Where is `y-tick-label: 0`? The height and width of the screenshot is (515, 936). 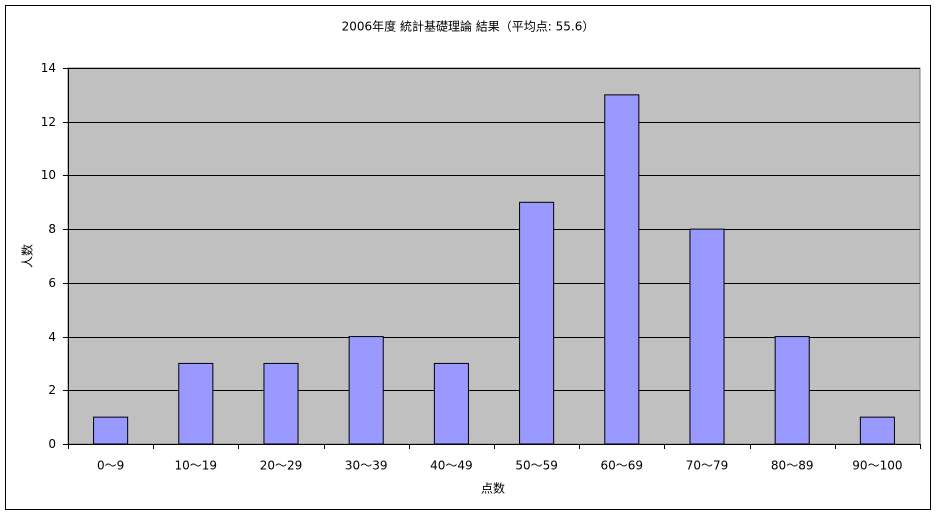 y-tick-label: 0 is located at coordinates (52, 444).